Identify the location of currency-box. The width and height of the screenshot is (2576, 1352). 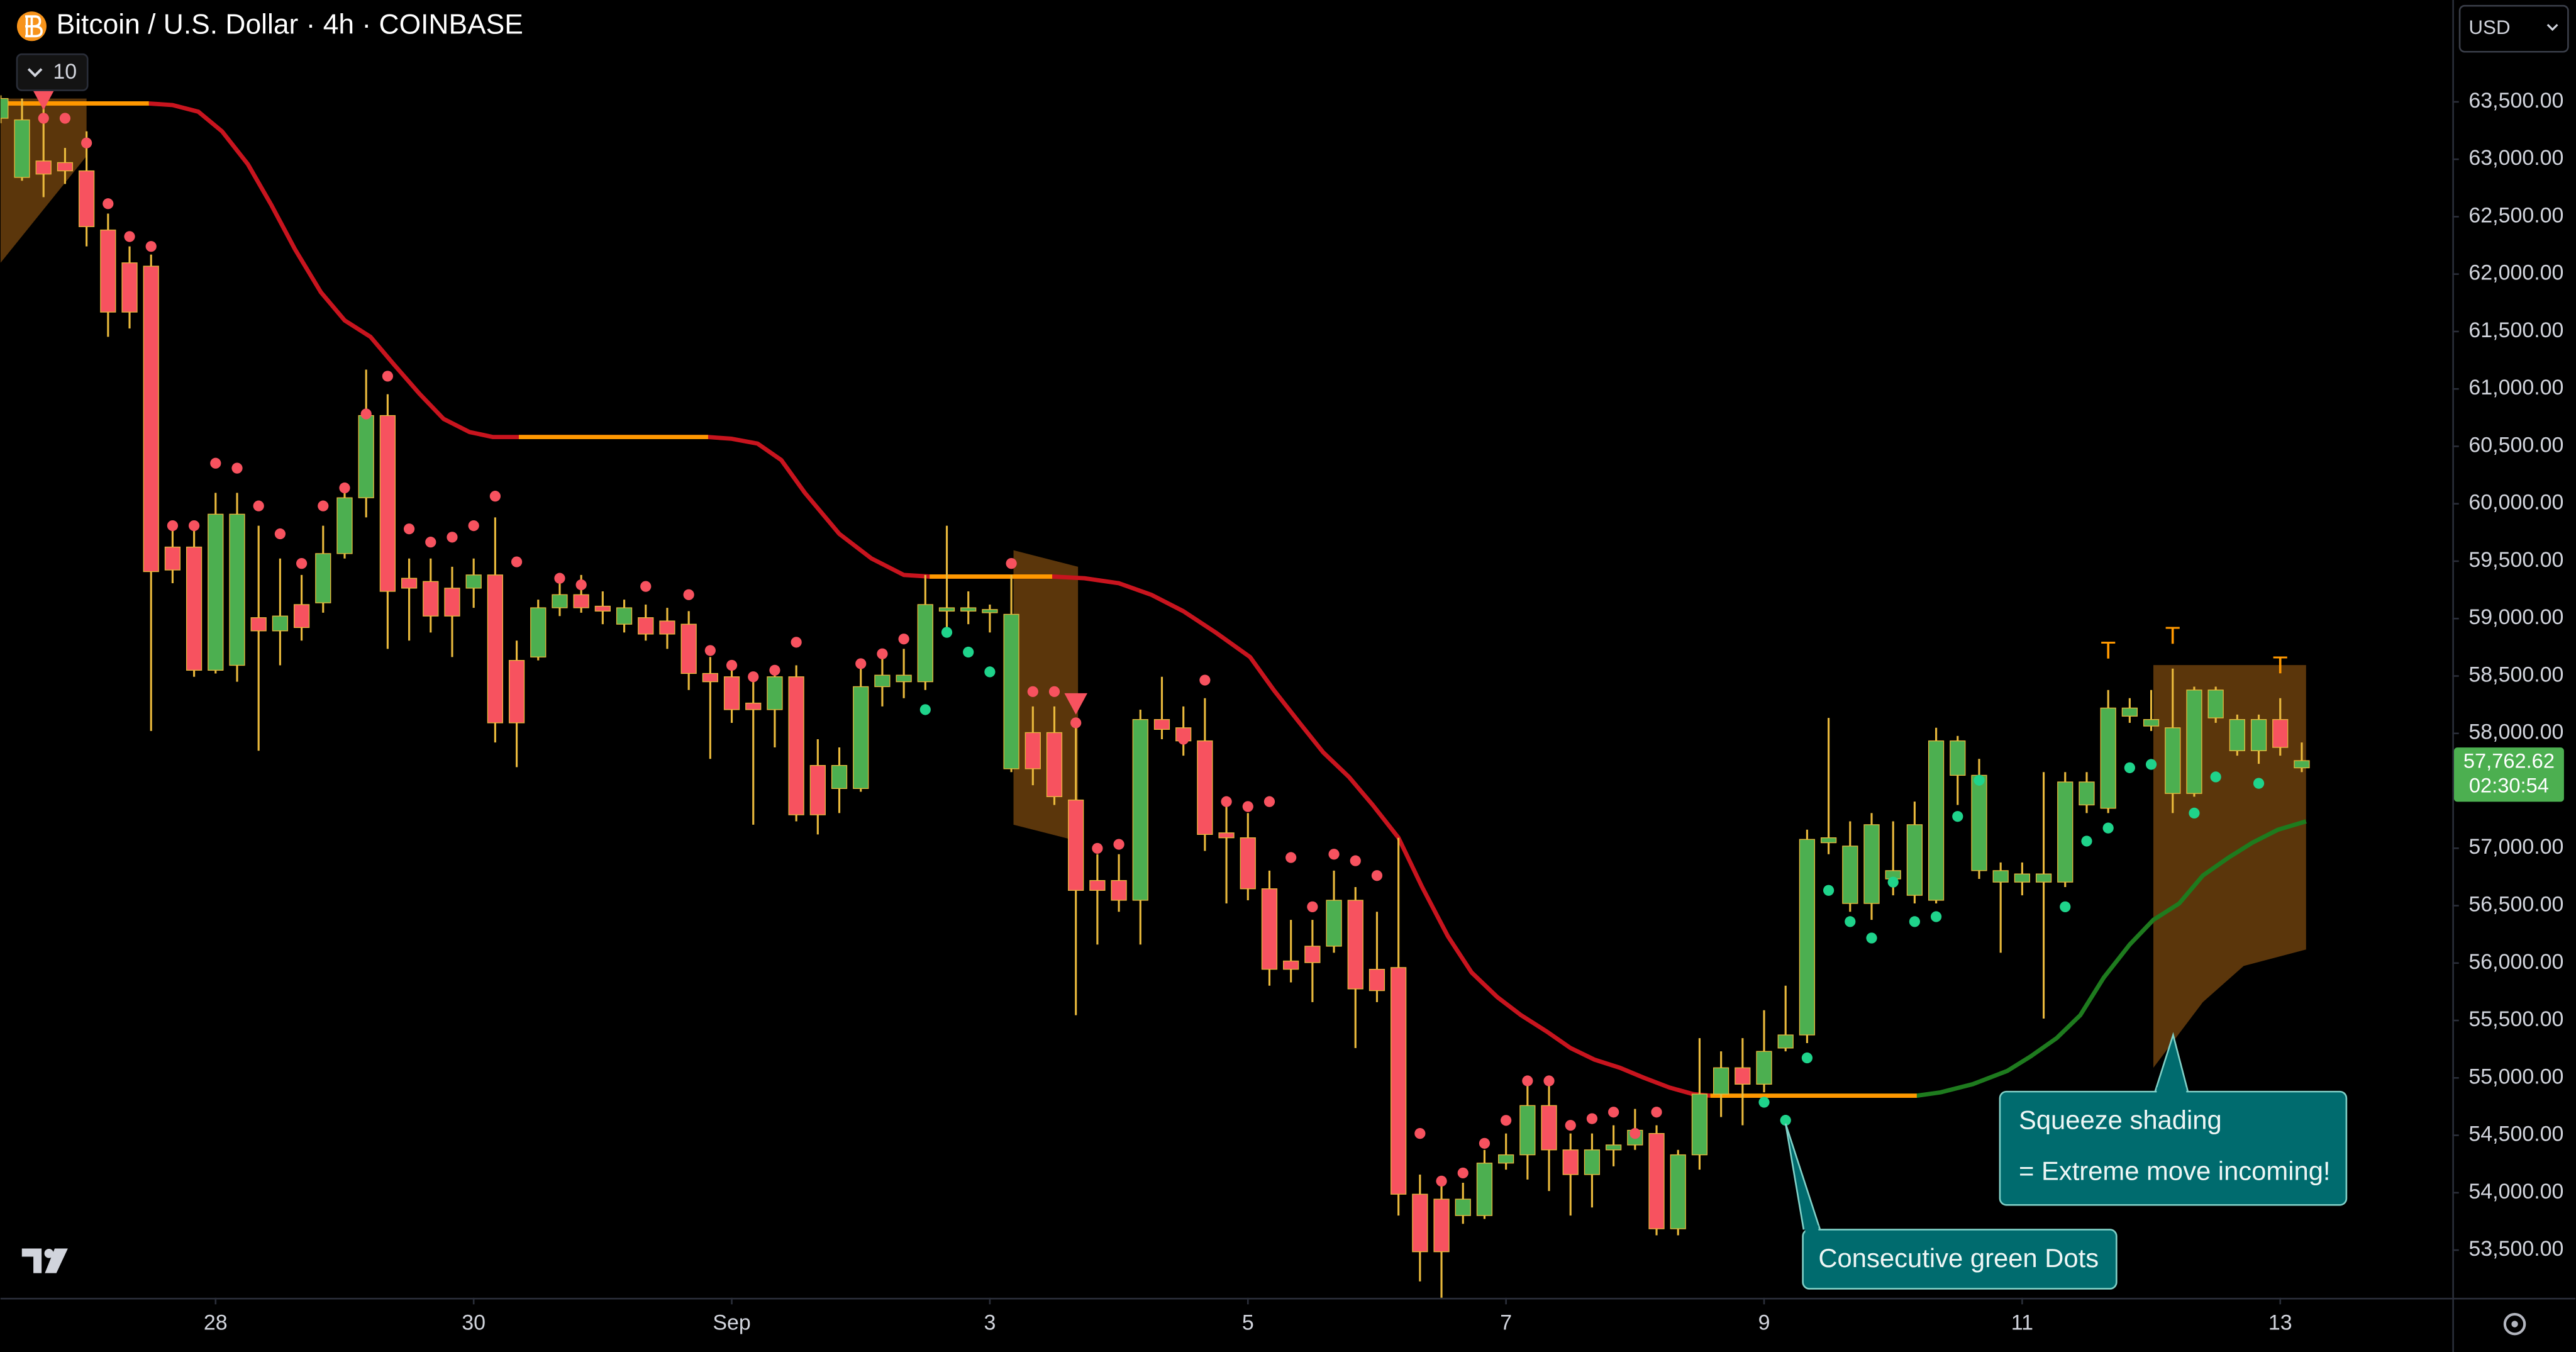
(2513, 28).